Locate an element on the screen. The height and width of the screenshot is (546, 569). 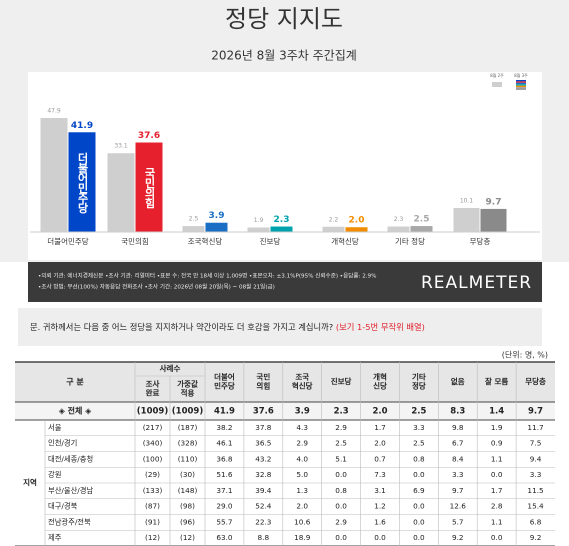
header-cell: 구 분 is located at coordinates (75, 382).